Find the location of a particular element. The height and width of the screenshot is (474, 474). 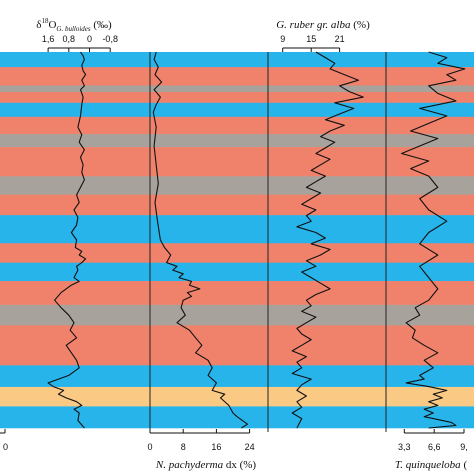

title-main: T. quinqueloba is located at coordinates (428, 465).